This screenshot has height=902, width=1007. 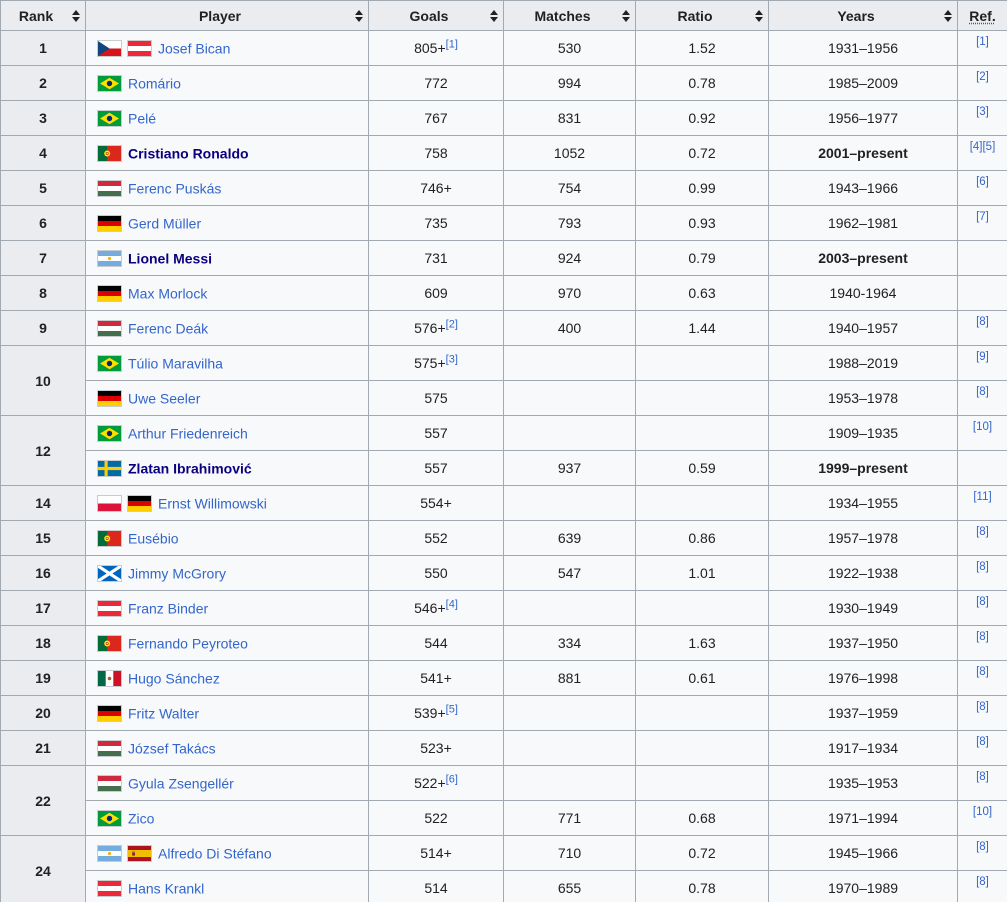 I want to click on column-header-years: Years, so click(x=863, y=15).